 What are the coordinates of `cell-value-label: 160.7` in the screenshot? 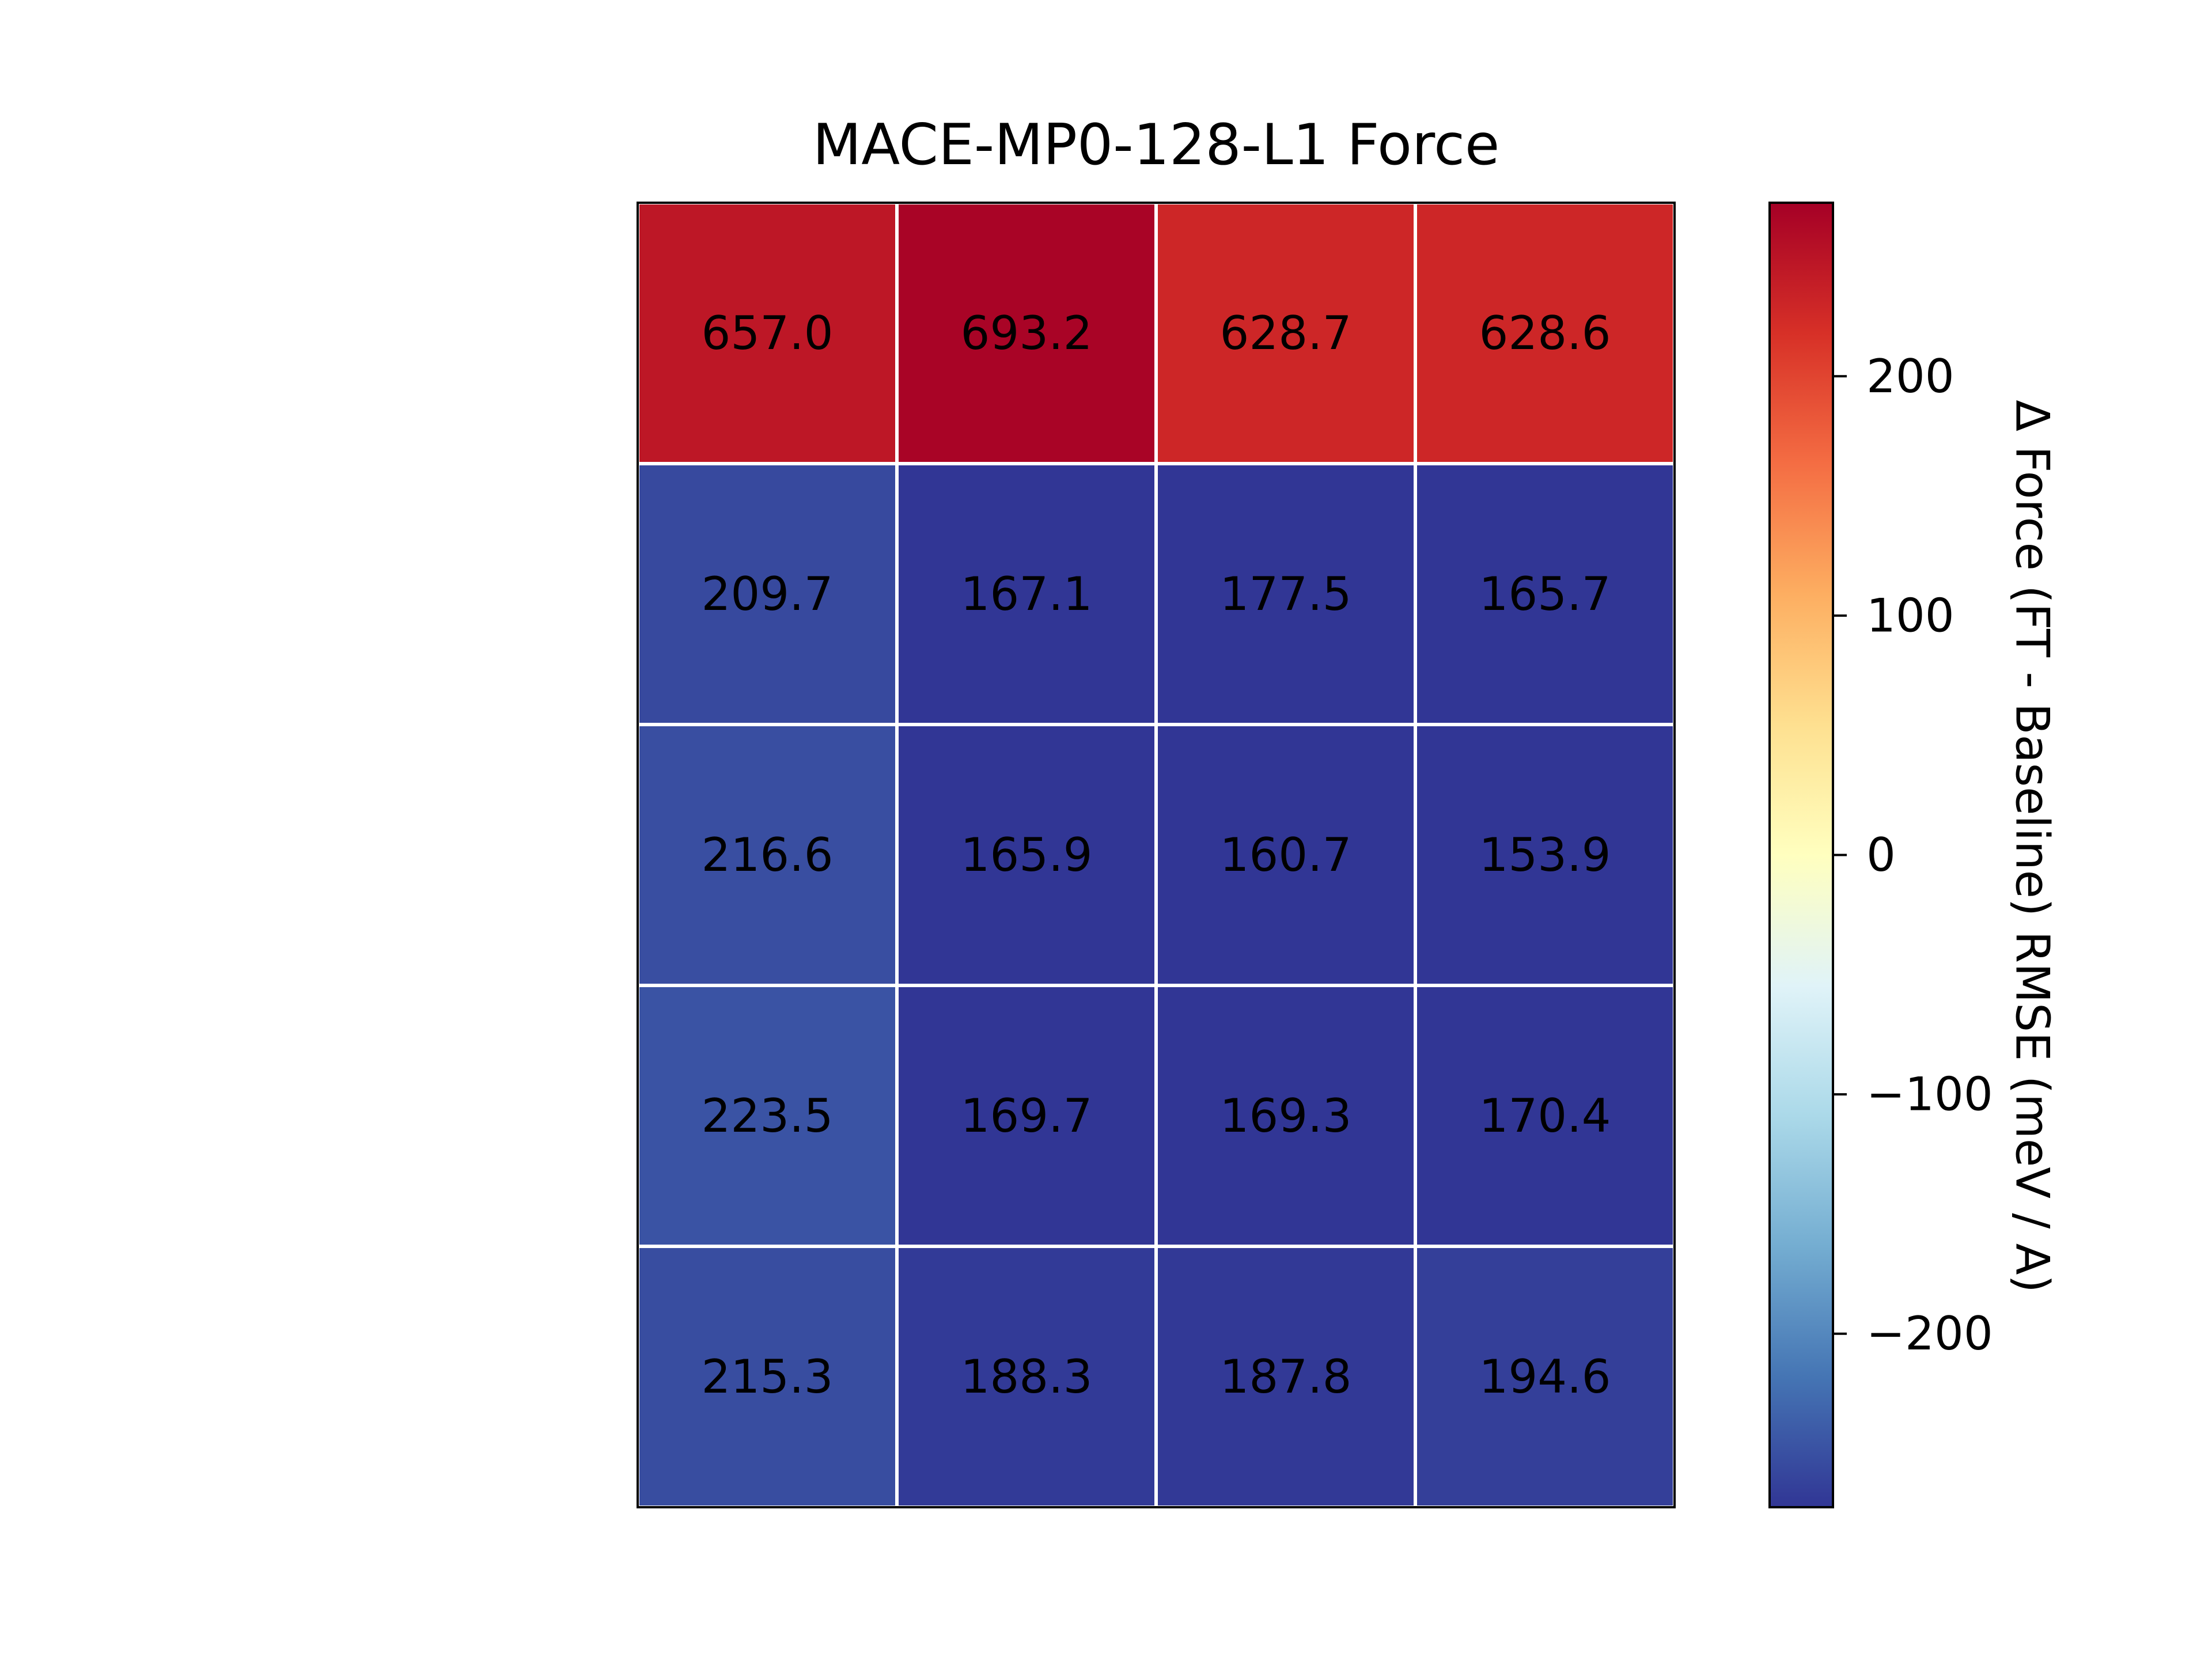 It's located at (1285, 855).